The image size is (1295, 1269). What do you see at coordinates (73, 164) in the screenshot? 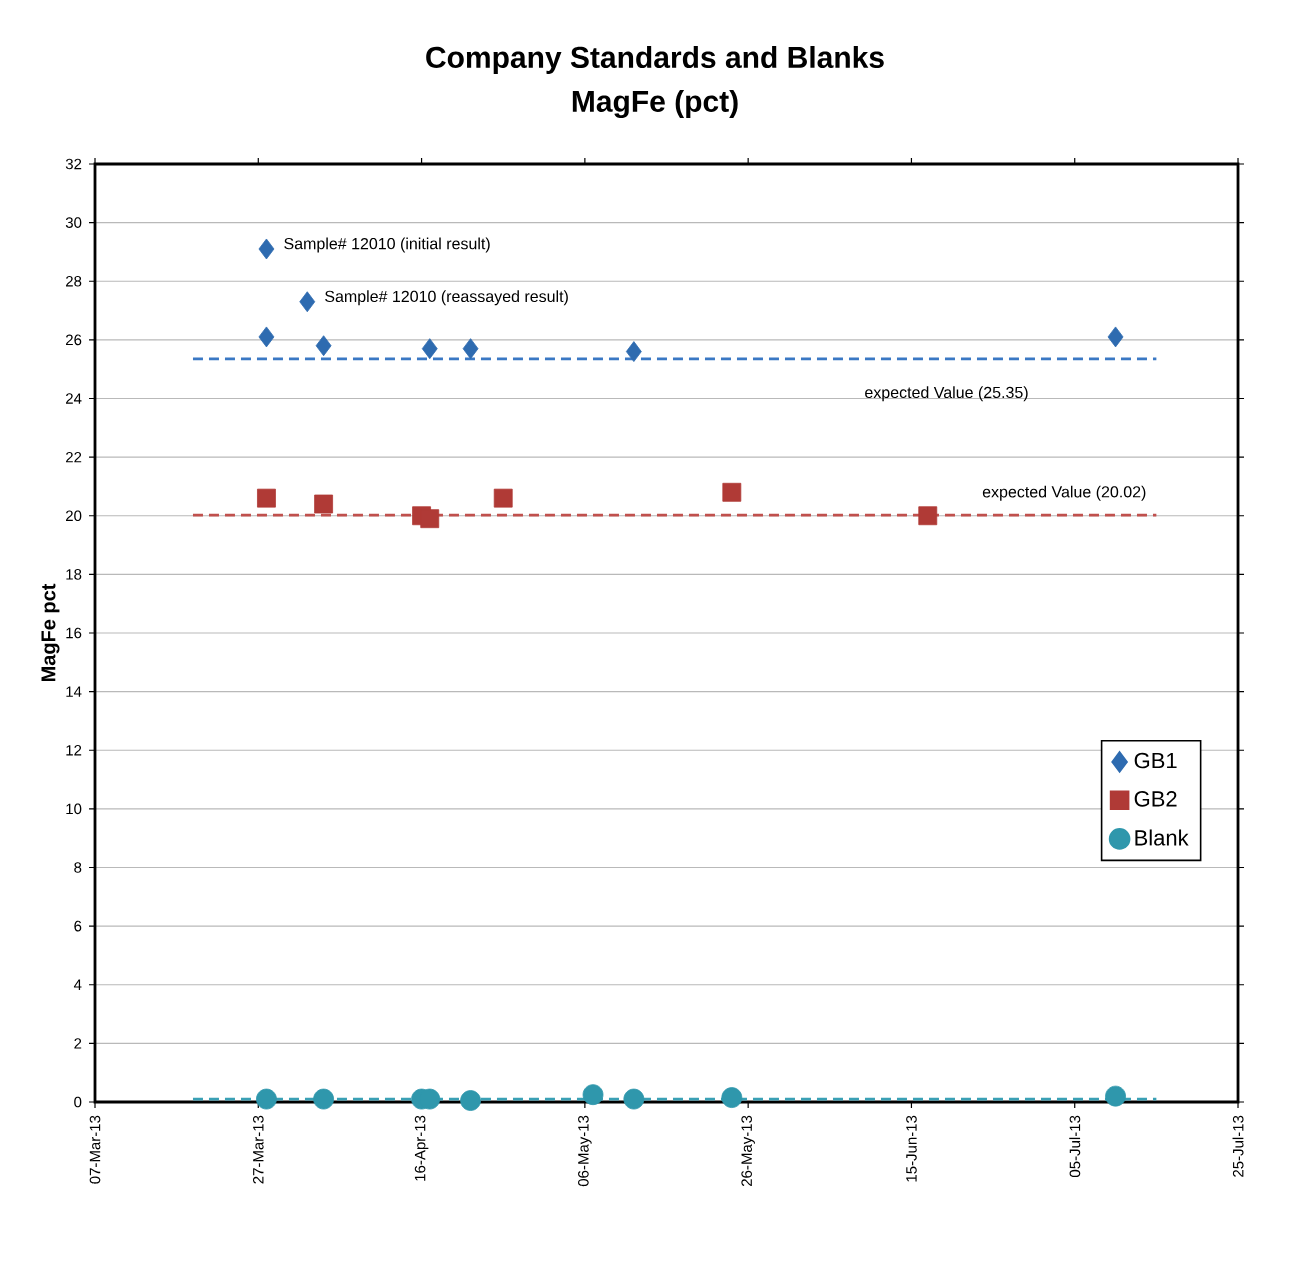
I see `y-tick-label: 32` at bounding box center [73, 164].